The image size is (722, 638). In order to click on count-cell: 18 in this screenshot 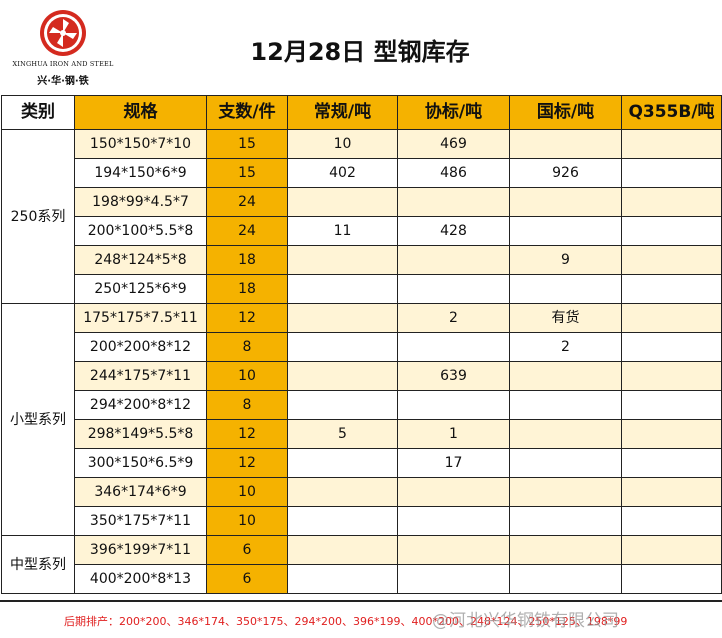, I will do `click(247, 260)`.